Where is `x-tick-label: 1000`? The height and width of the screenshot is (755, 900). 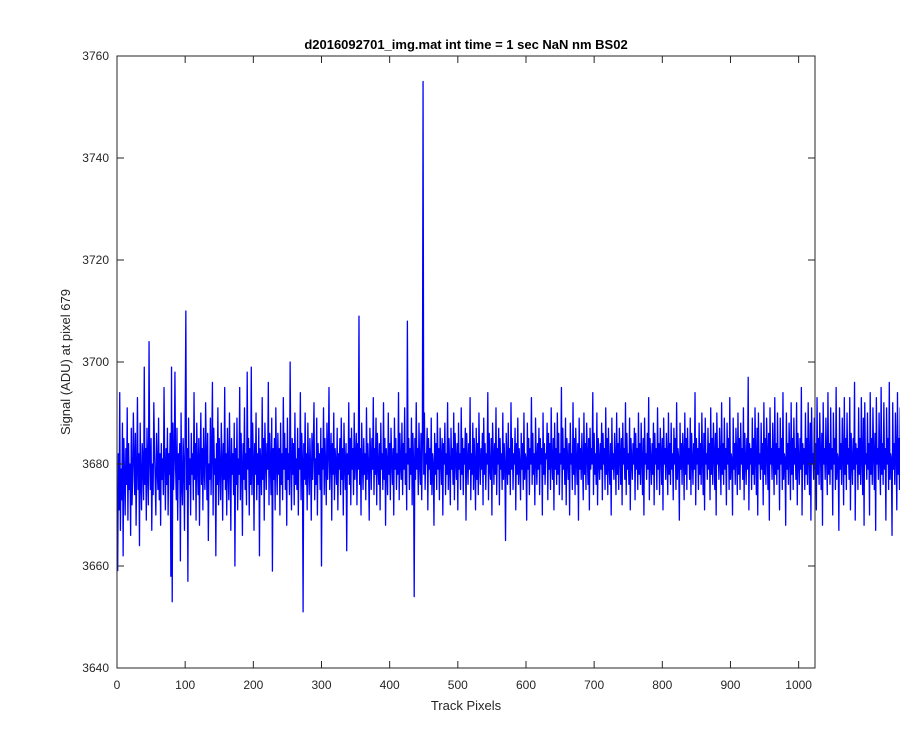 x-tick-label: 1000 is located at coordinates (798, 685).